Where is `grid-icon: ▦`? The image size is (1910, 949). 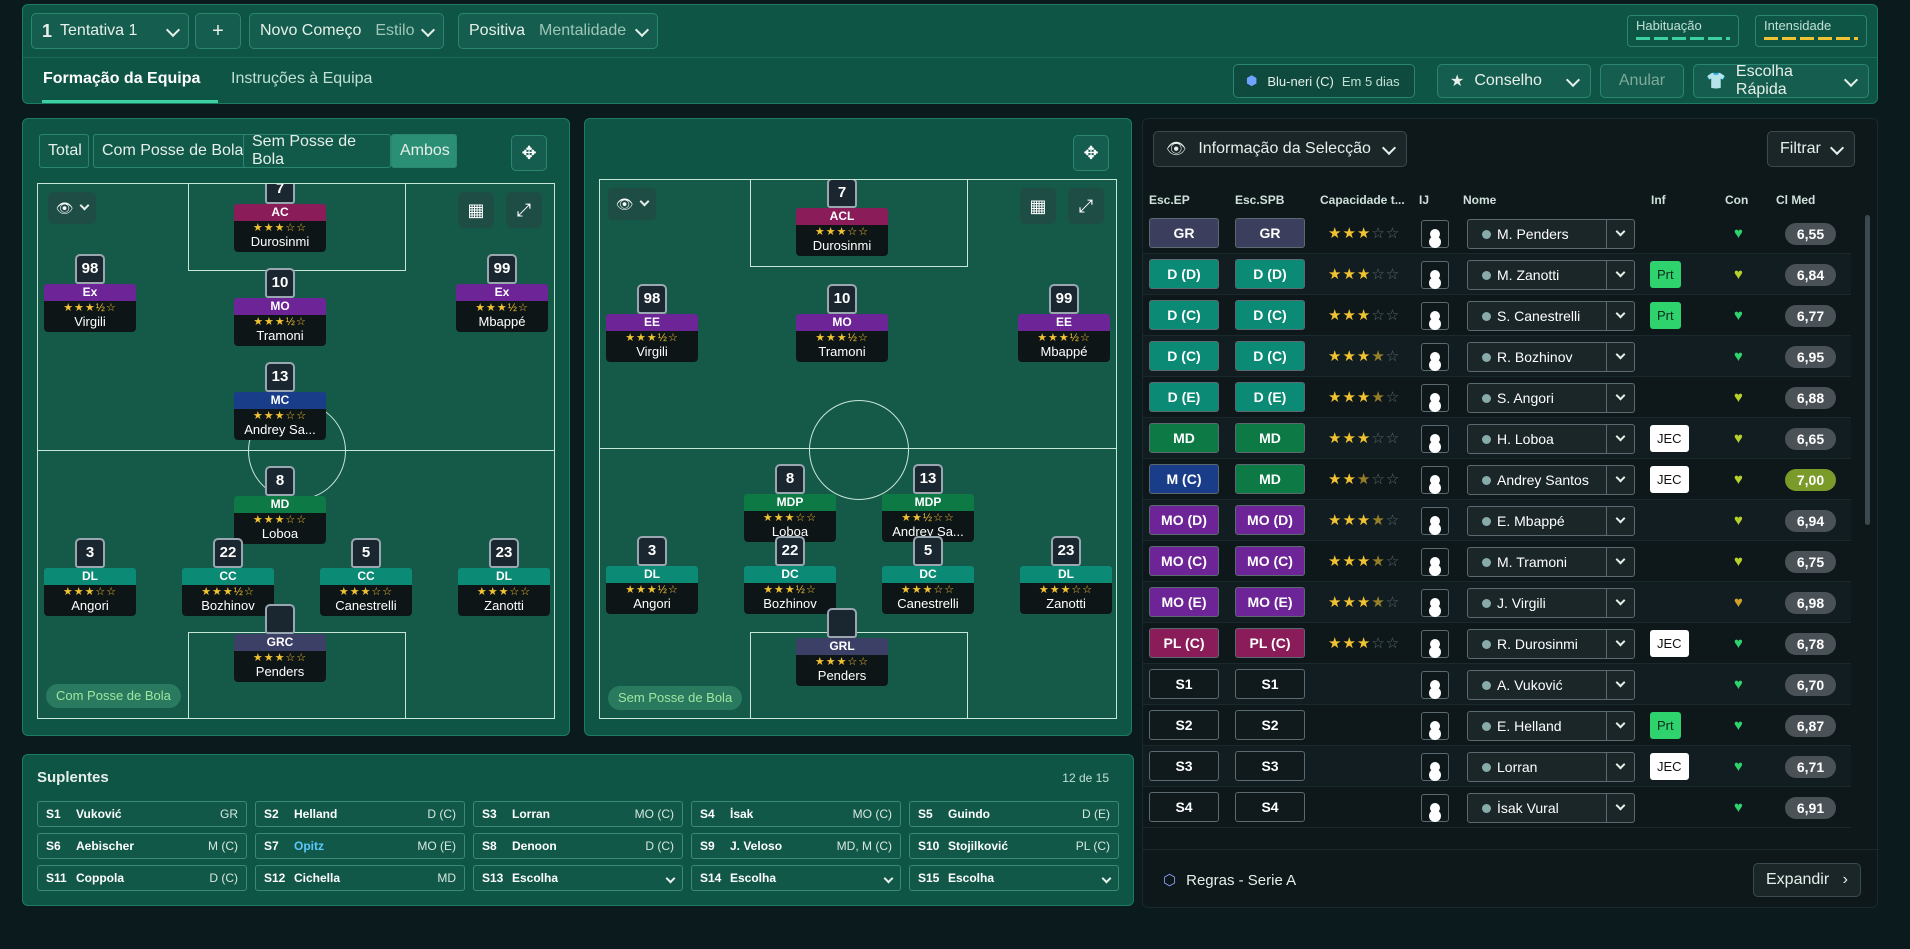 grid-icon: ▦ is located at coordinates (1038, 206).